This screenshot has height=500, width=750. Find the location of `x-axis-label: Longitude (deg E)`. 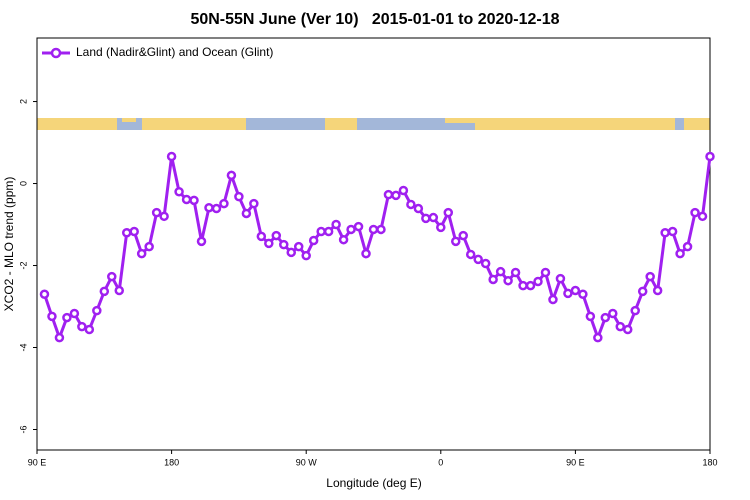

x-axis-label: Longitude (deg E) is located at coordinates (373, 483).